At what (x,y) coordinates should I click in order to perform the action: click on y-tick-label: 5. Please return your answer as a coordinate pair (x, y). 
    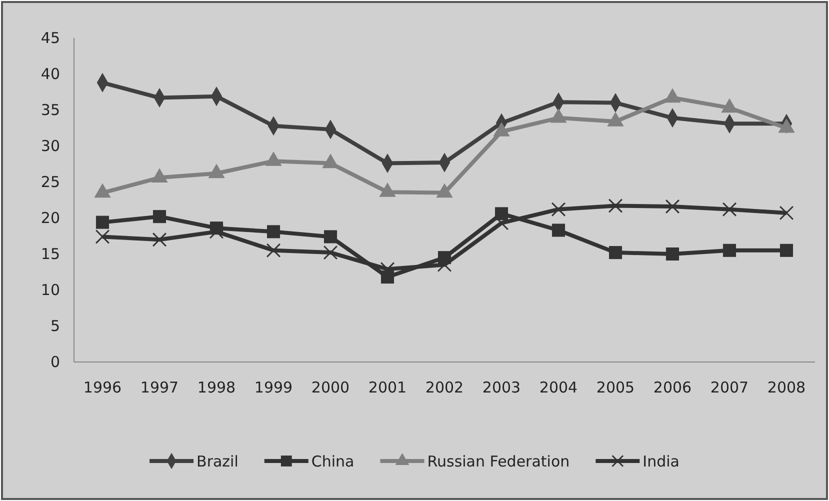
    Looking at the image, I should click on (55, 325).